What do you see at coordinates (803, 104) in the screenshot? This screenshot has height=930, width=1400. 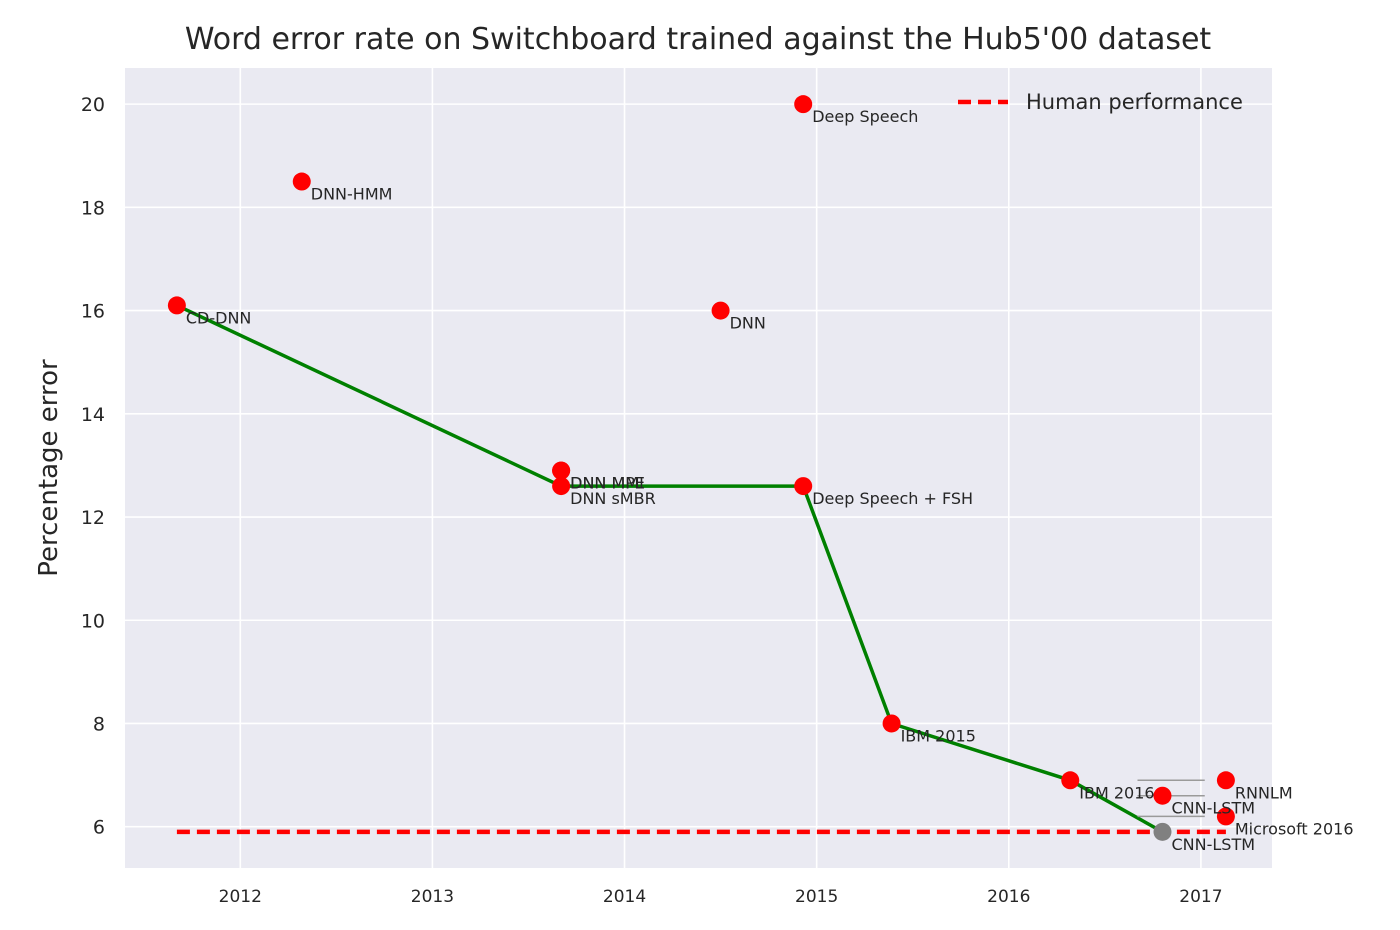 I see `point-deep-speech` at bounding box center [803, 104].